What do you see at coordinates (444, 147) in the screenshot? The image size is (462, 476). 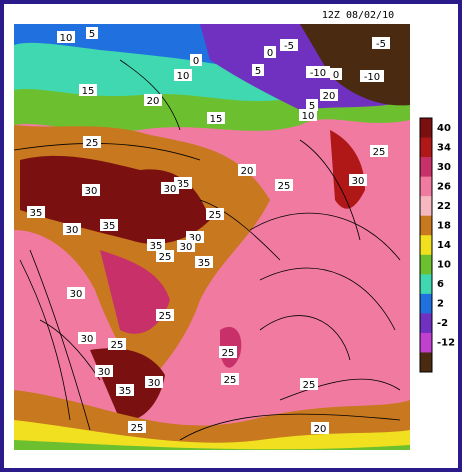 I see `colorbar-label: 34` at bounding box center [444, 147].